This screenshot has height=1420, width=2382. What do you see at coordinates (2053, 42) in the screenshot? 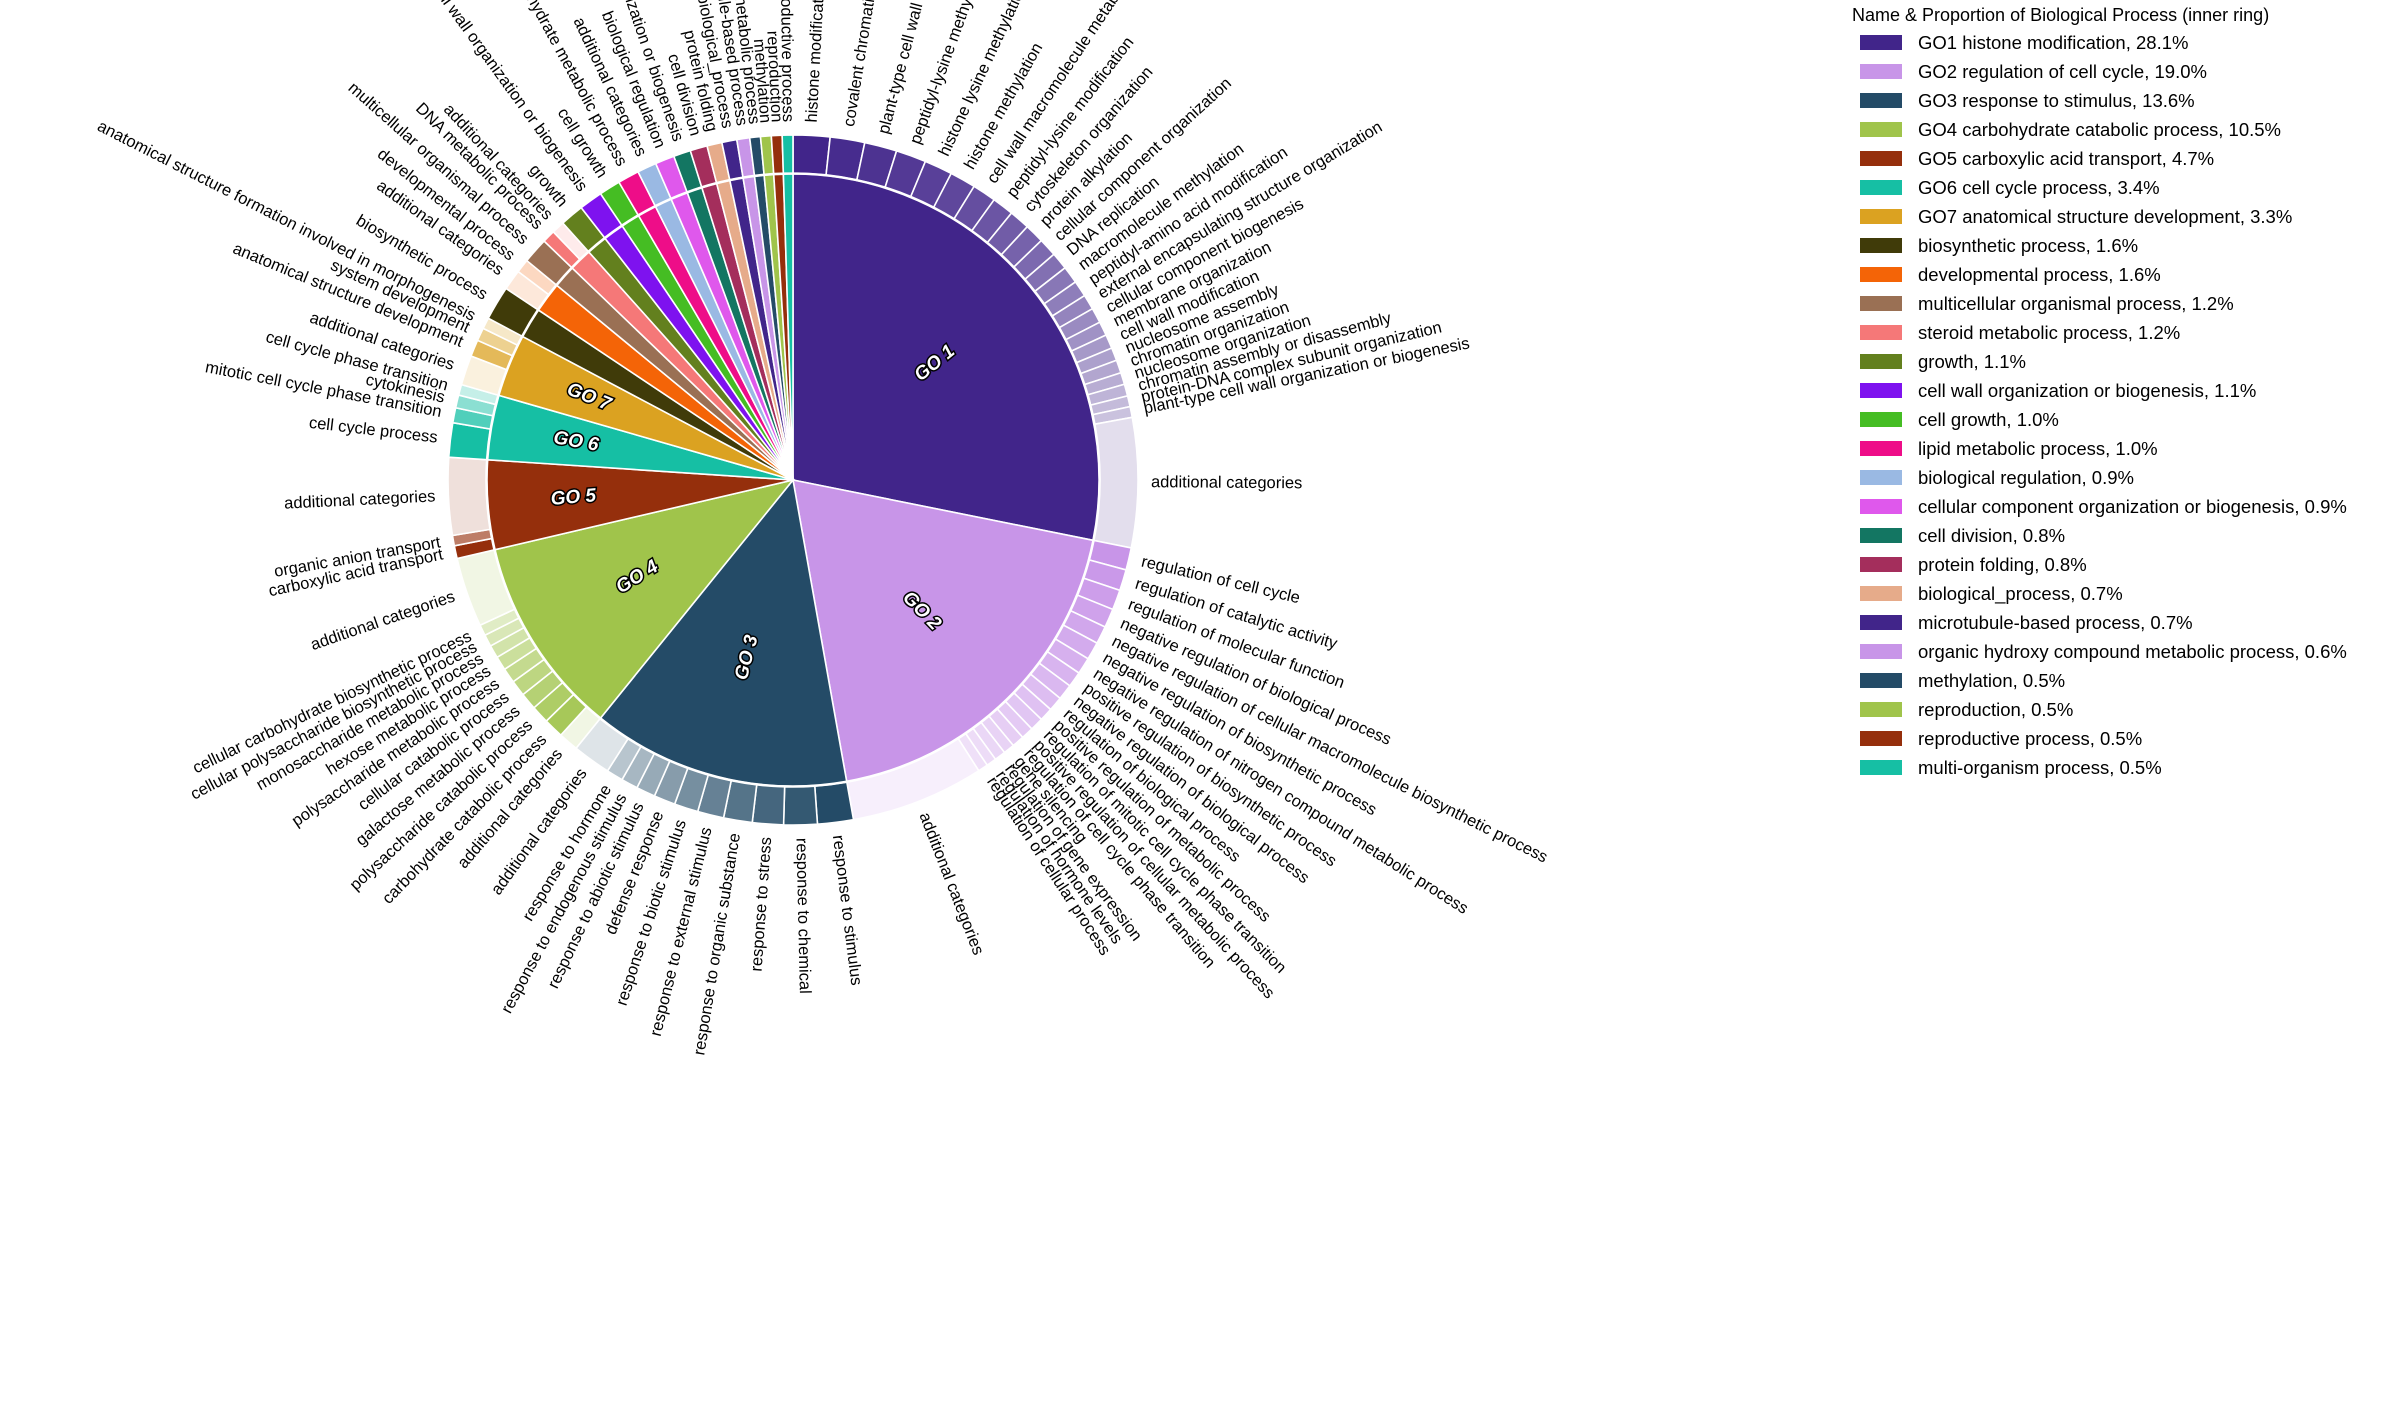
I see `legend-label: GO1 histone modification, 28.1%` at bounding box center [2053, 42].